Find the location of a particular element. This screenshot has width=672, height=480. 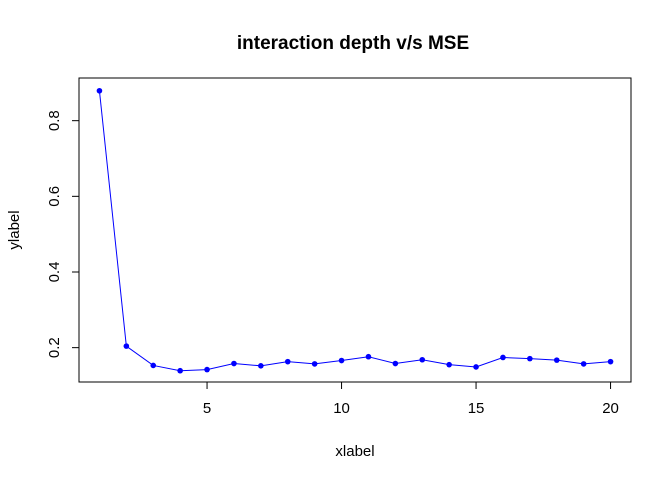

y-tick-label: 0.2 is located at coordinates (54, 347).